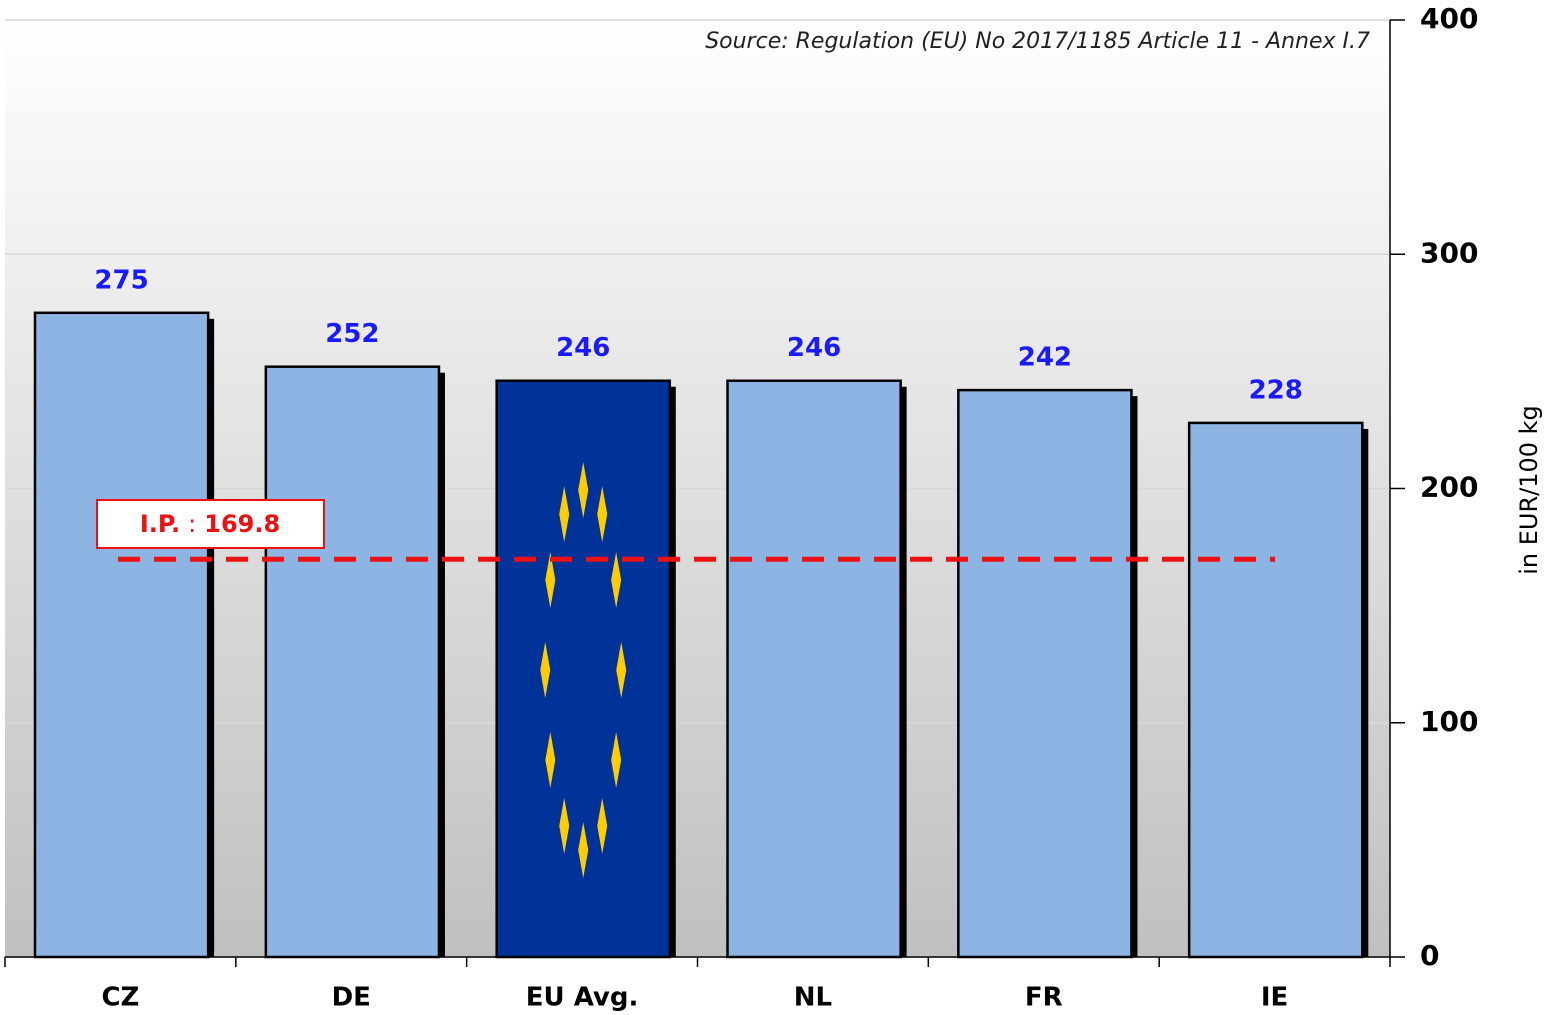 The image size is (1546, 1015). Describe the element at coordinates (1274, 998) in the screenshot. I see `x-tick-label: IE` at that location.